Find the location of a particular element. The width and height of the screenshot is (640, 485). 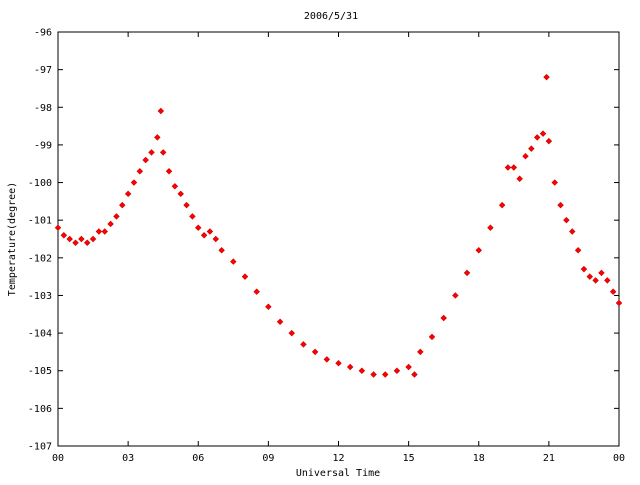

y-tick-label: -103 is located at coordinates (40, 296).